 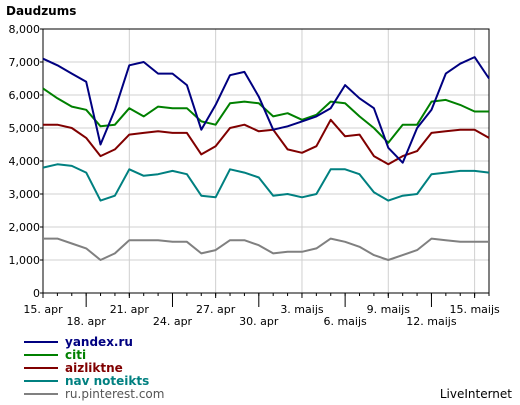 I want to click on y-tick-label: 0, so click(x=36, y=293).